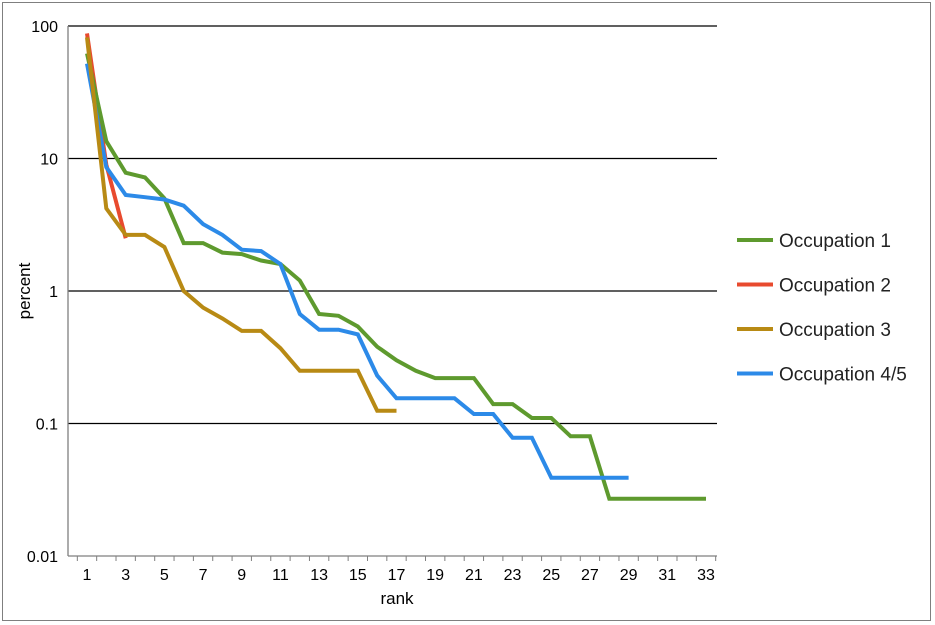 The height and width of the screenshot is (625, 935). What do you see at coordinates (44, 27) in the screenshot?
I see `y-tick-label: 100` at bounding box center [44, 27].